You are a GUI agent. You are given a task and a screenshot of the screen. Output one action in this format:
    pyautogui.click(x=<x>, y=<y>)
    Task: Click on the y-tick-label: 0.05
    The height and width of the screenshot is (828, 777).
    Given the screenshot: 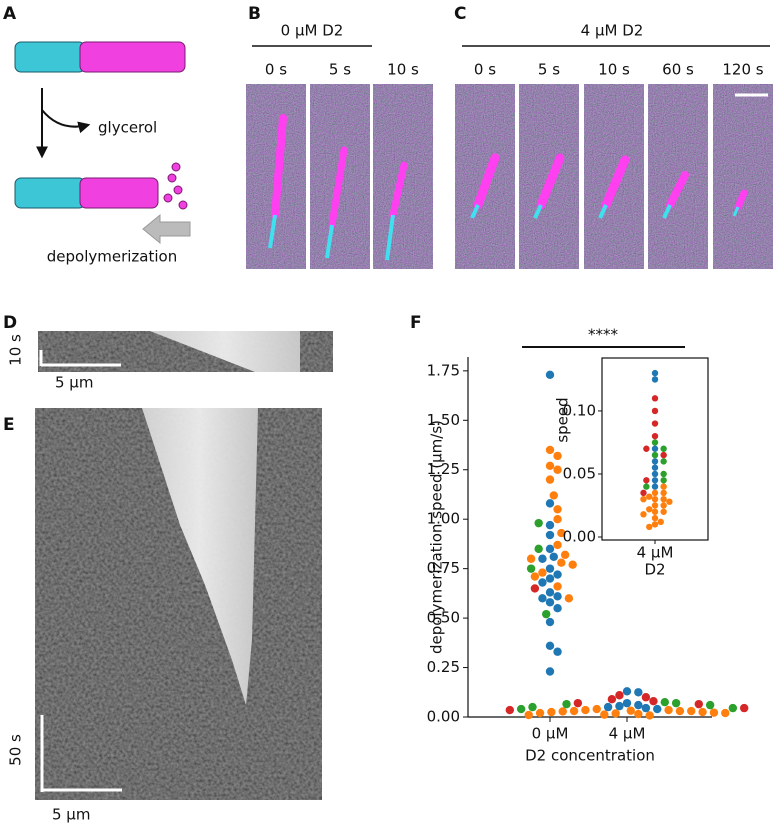 What is the action you would take?
    pyautogui.click(x=579, y=473)
    